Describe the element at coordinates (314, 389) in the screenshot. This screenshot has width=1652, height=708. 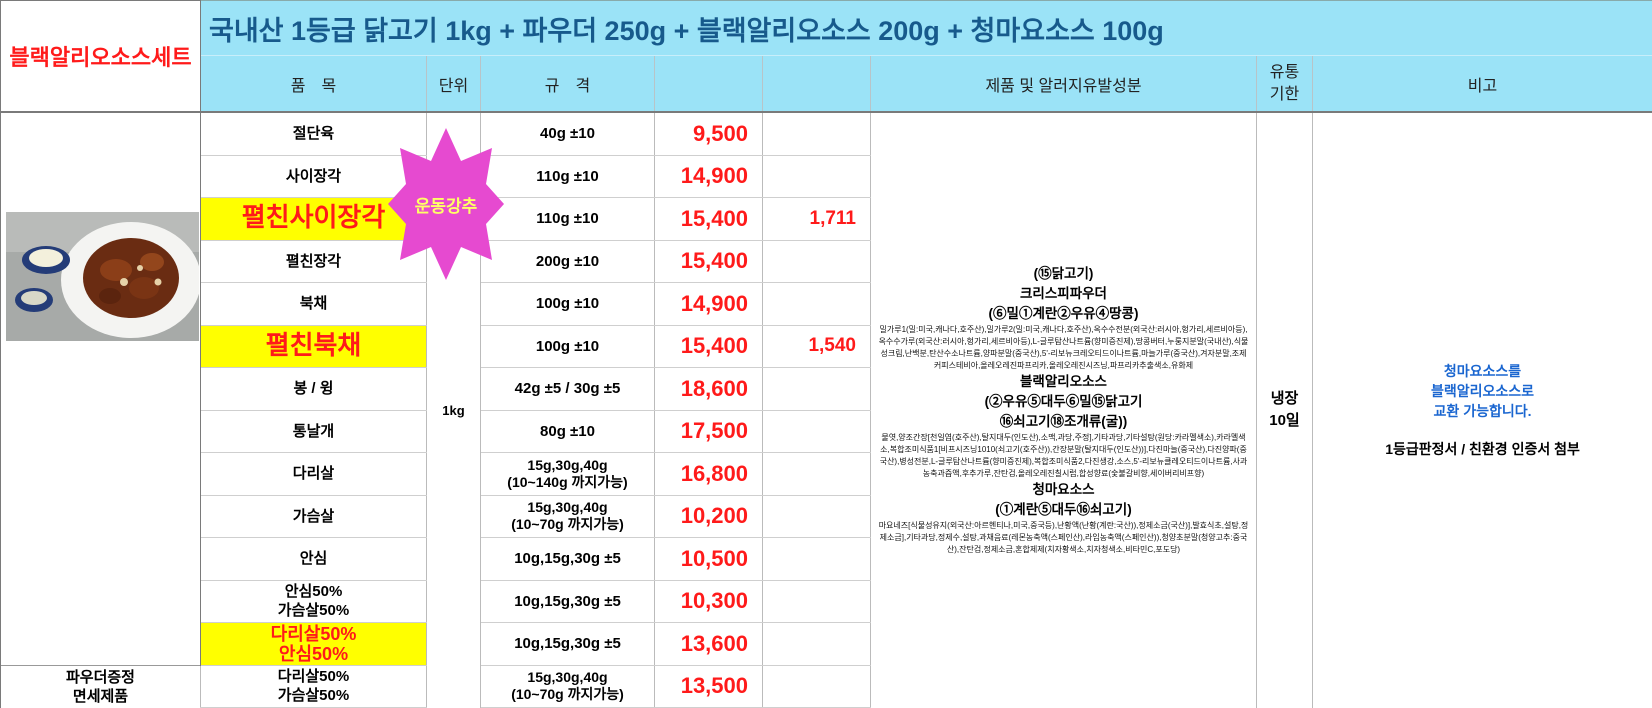
I see `item-name: 봉 / 윙` at that location.